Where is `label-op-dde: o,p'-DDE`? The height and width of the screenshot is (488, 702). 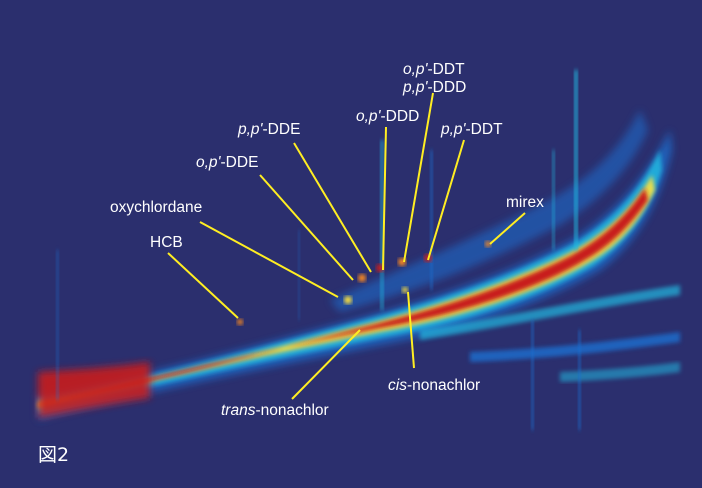
label-op-dde: o,p'-DDE is located at coordinates (227, 162).